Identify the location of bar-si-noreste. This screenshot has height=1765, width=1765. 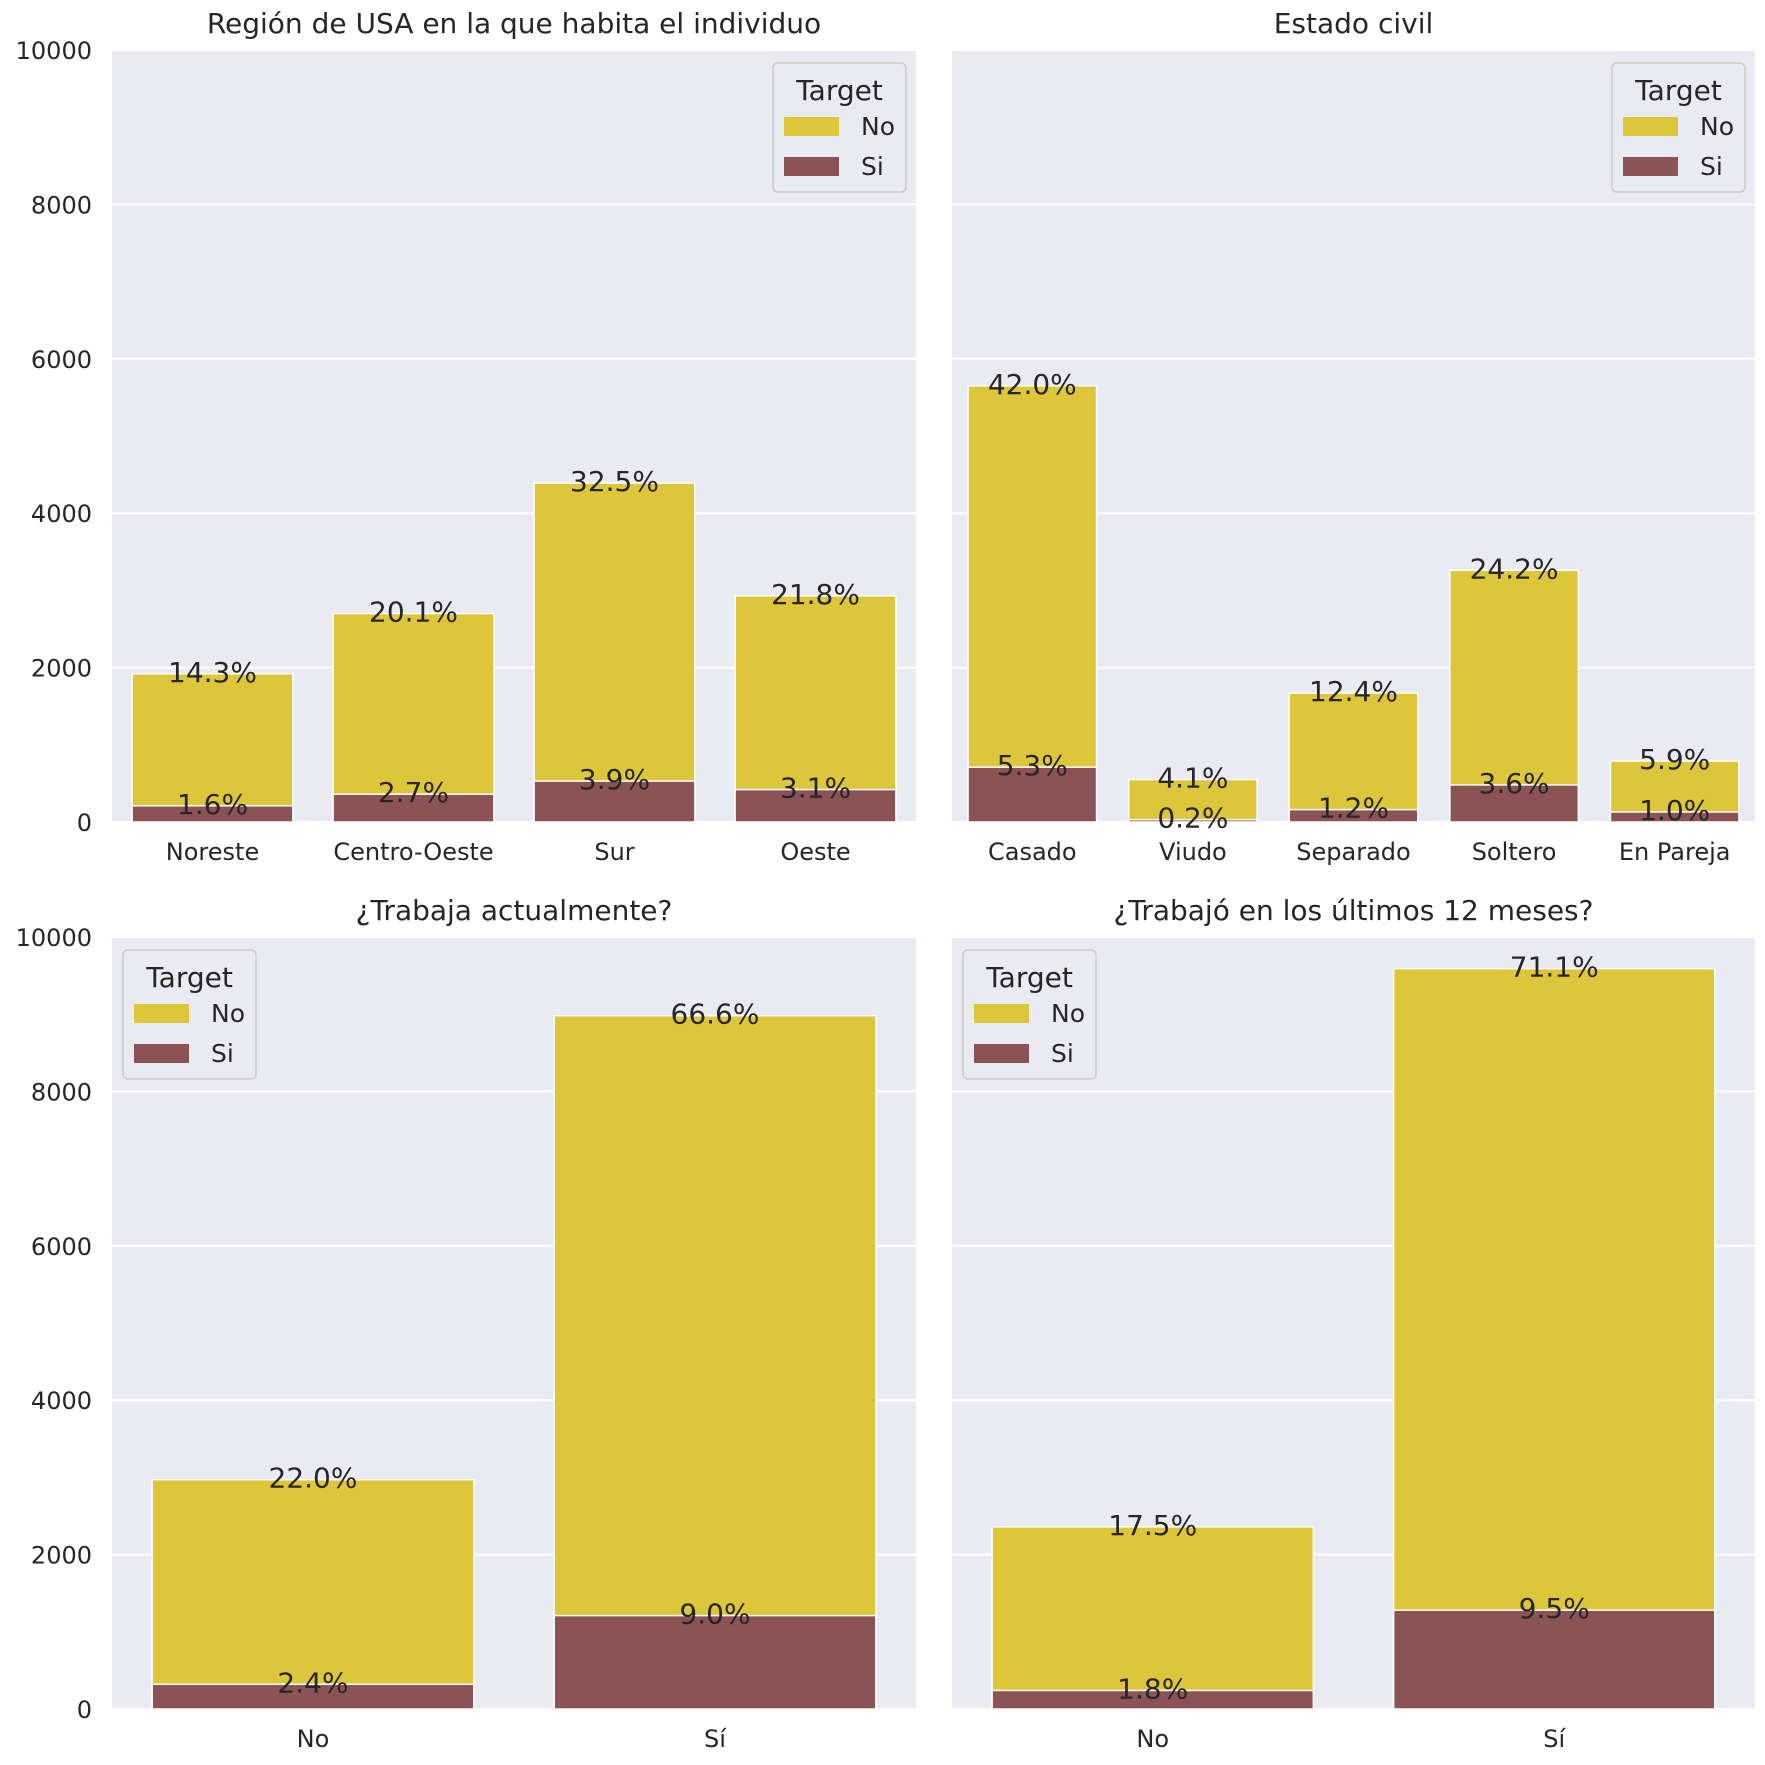
(212, 814).